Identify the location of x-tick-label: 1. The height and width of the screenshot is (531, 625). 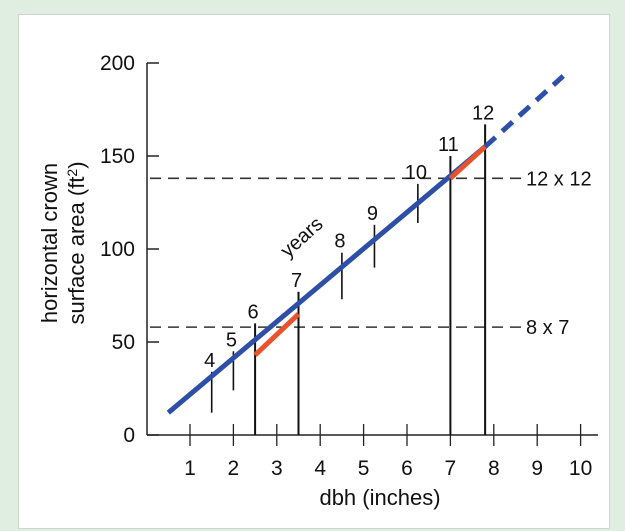
(190, 468).